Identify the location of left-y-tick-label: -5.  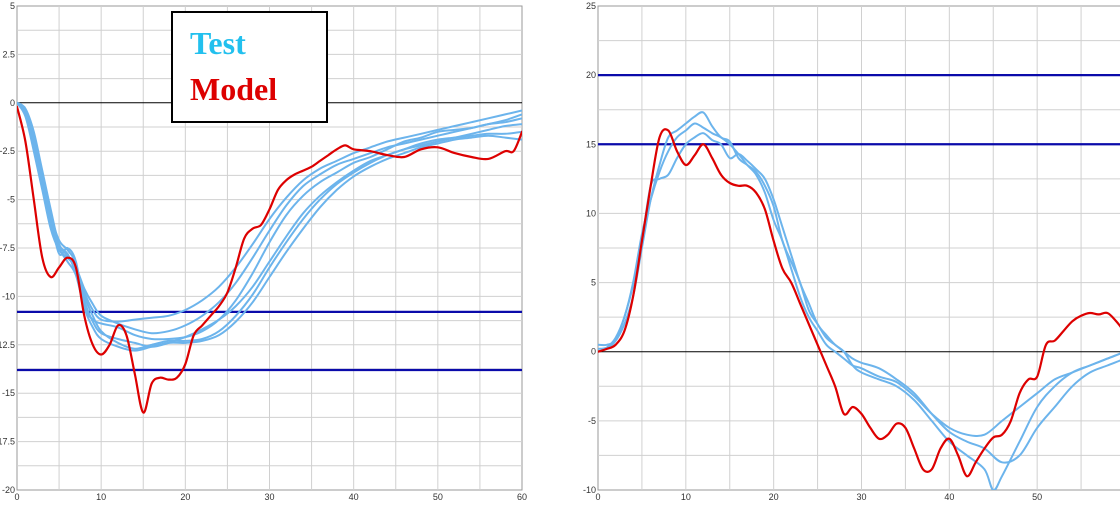
(11, 200).